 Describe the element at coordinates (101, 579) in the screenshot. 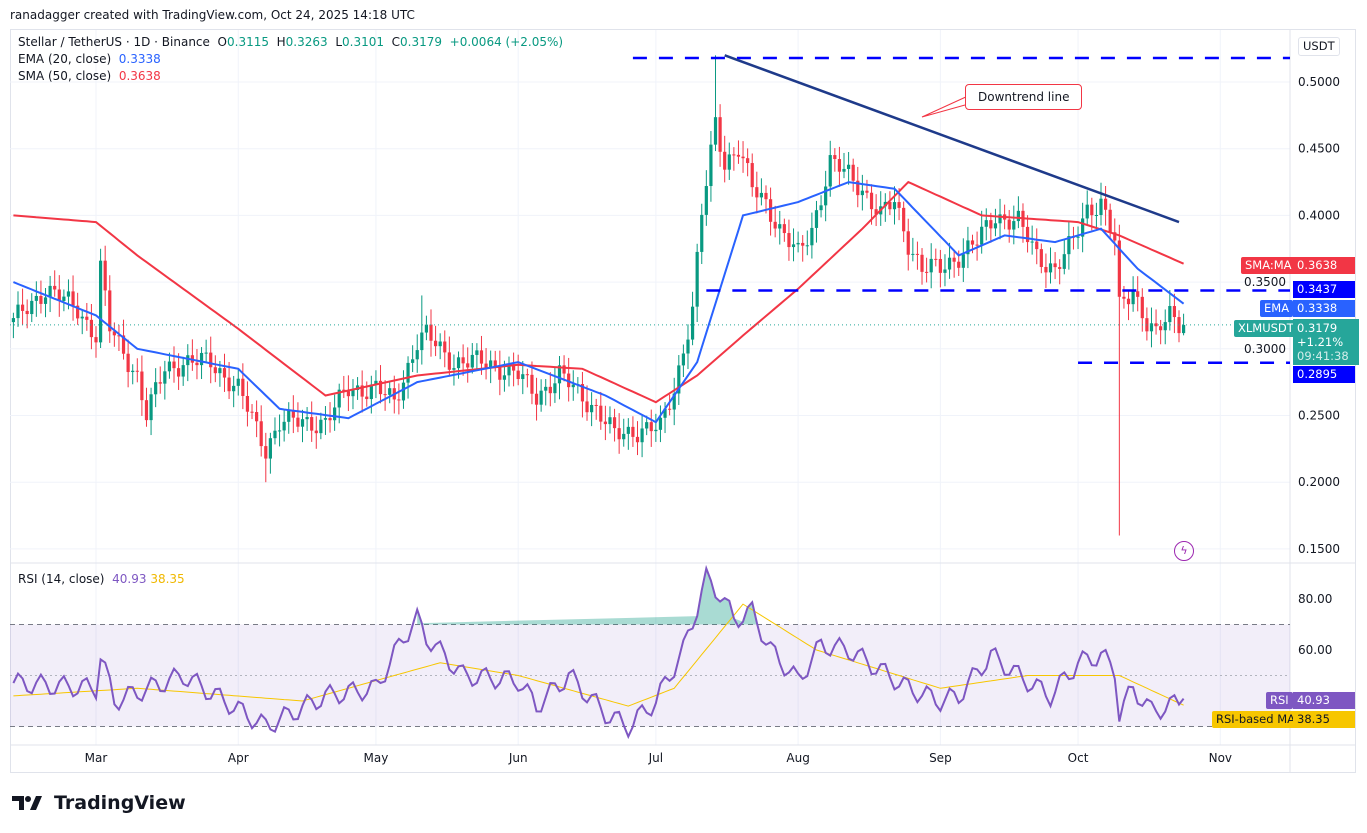

I see `rsi-legend: RSI (14, close) 40.93 38.35` at that location.